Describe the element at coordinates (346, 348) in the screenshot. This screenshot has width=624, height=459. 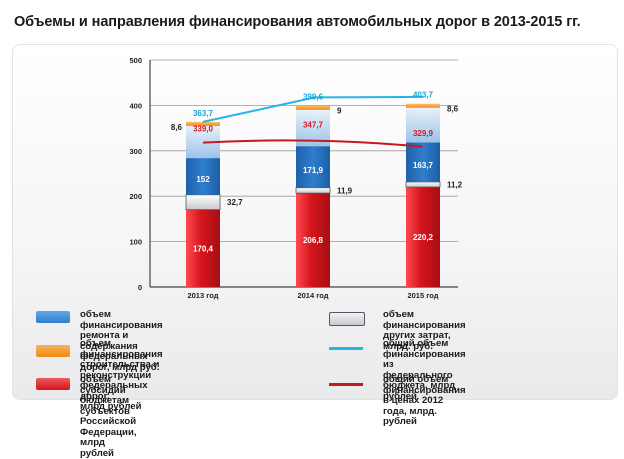
I see `legend-swatch-federal-total` at that location.